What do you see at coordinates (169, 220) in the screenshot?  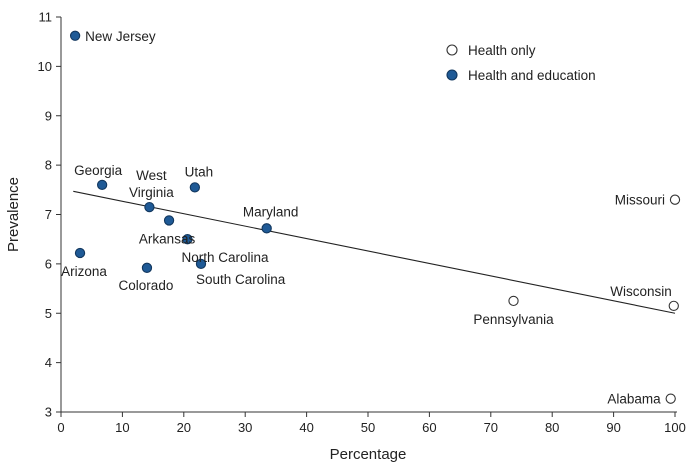 I see `point-arkansas` at bounding box center [169, 220].